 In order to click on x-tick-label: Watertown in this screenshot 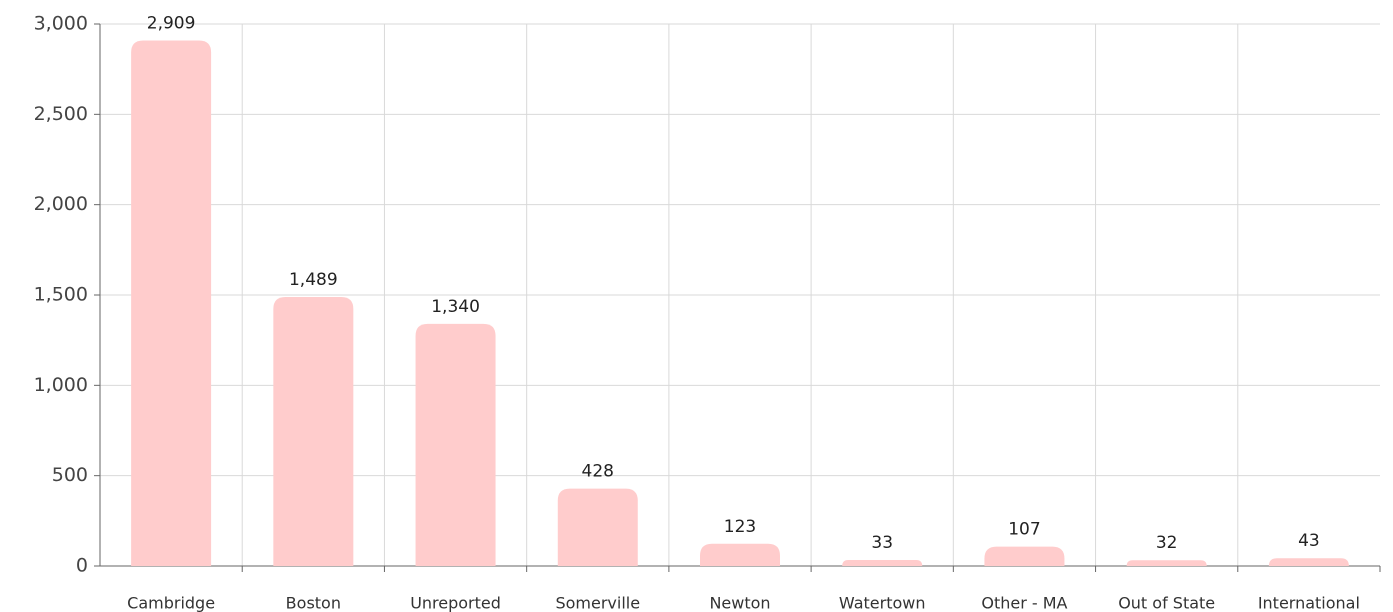, I will do `click(882, 603)`.